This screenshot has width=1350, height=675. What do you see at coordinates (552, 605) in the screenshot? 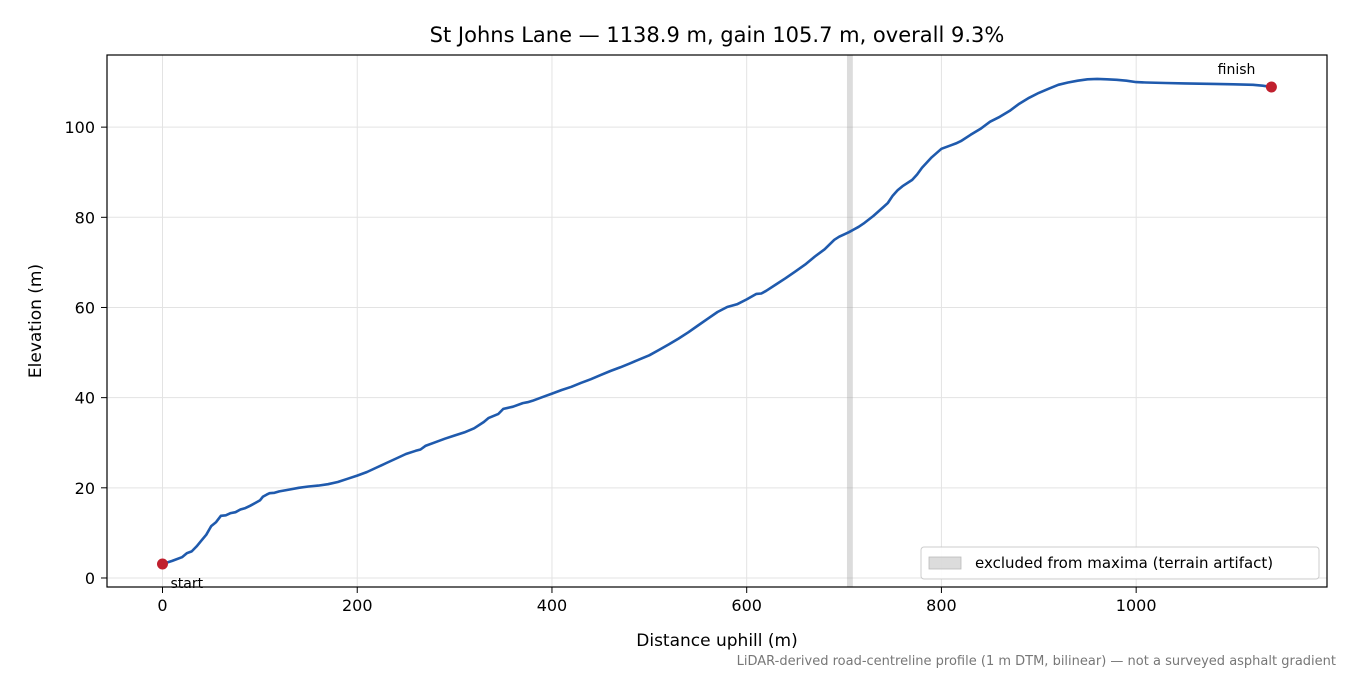
I see `x-tick-label: 400` at bounding box center [552, 605].